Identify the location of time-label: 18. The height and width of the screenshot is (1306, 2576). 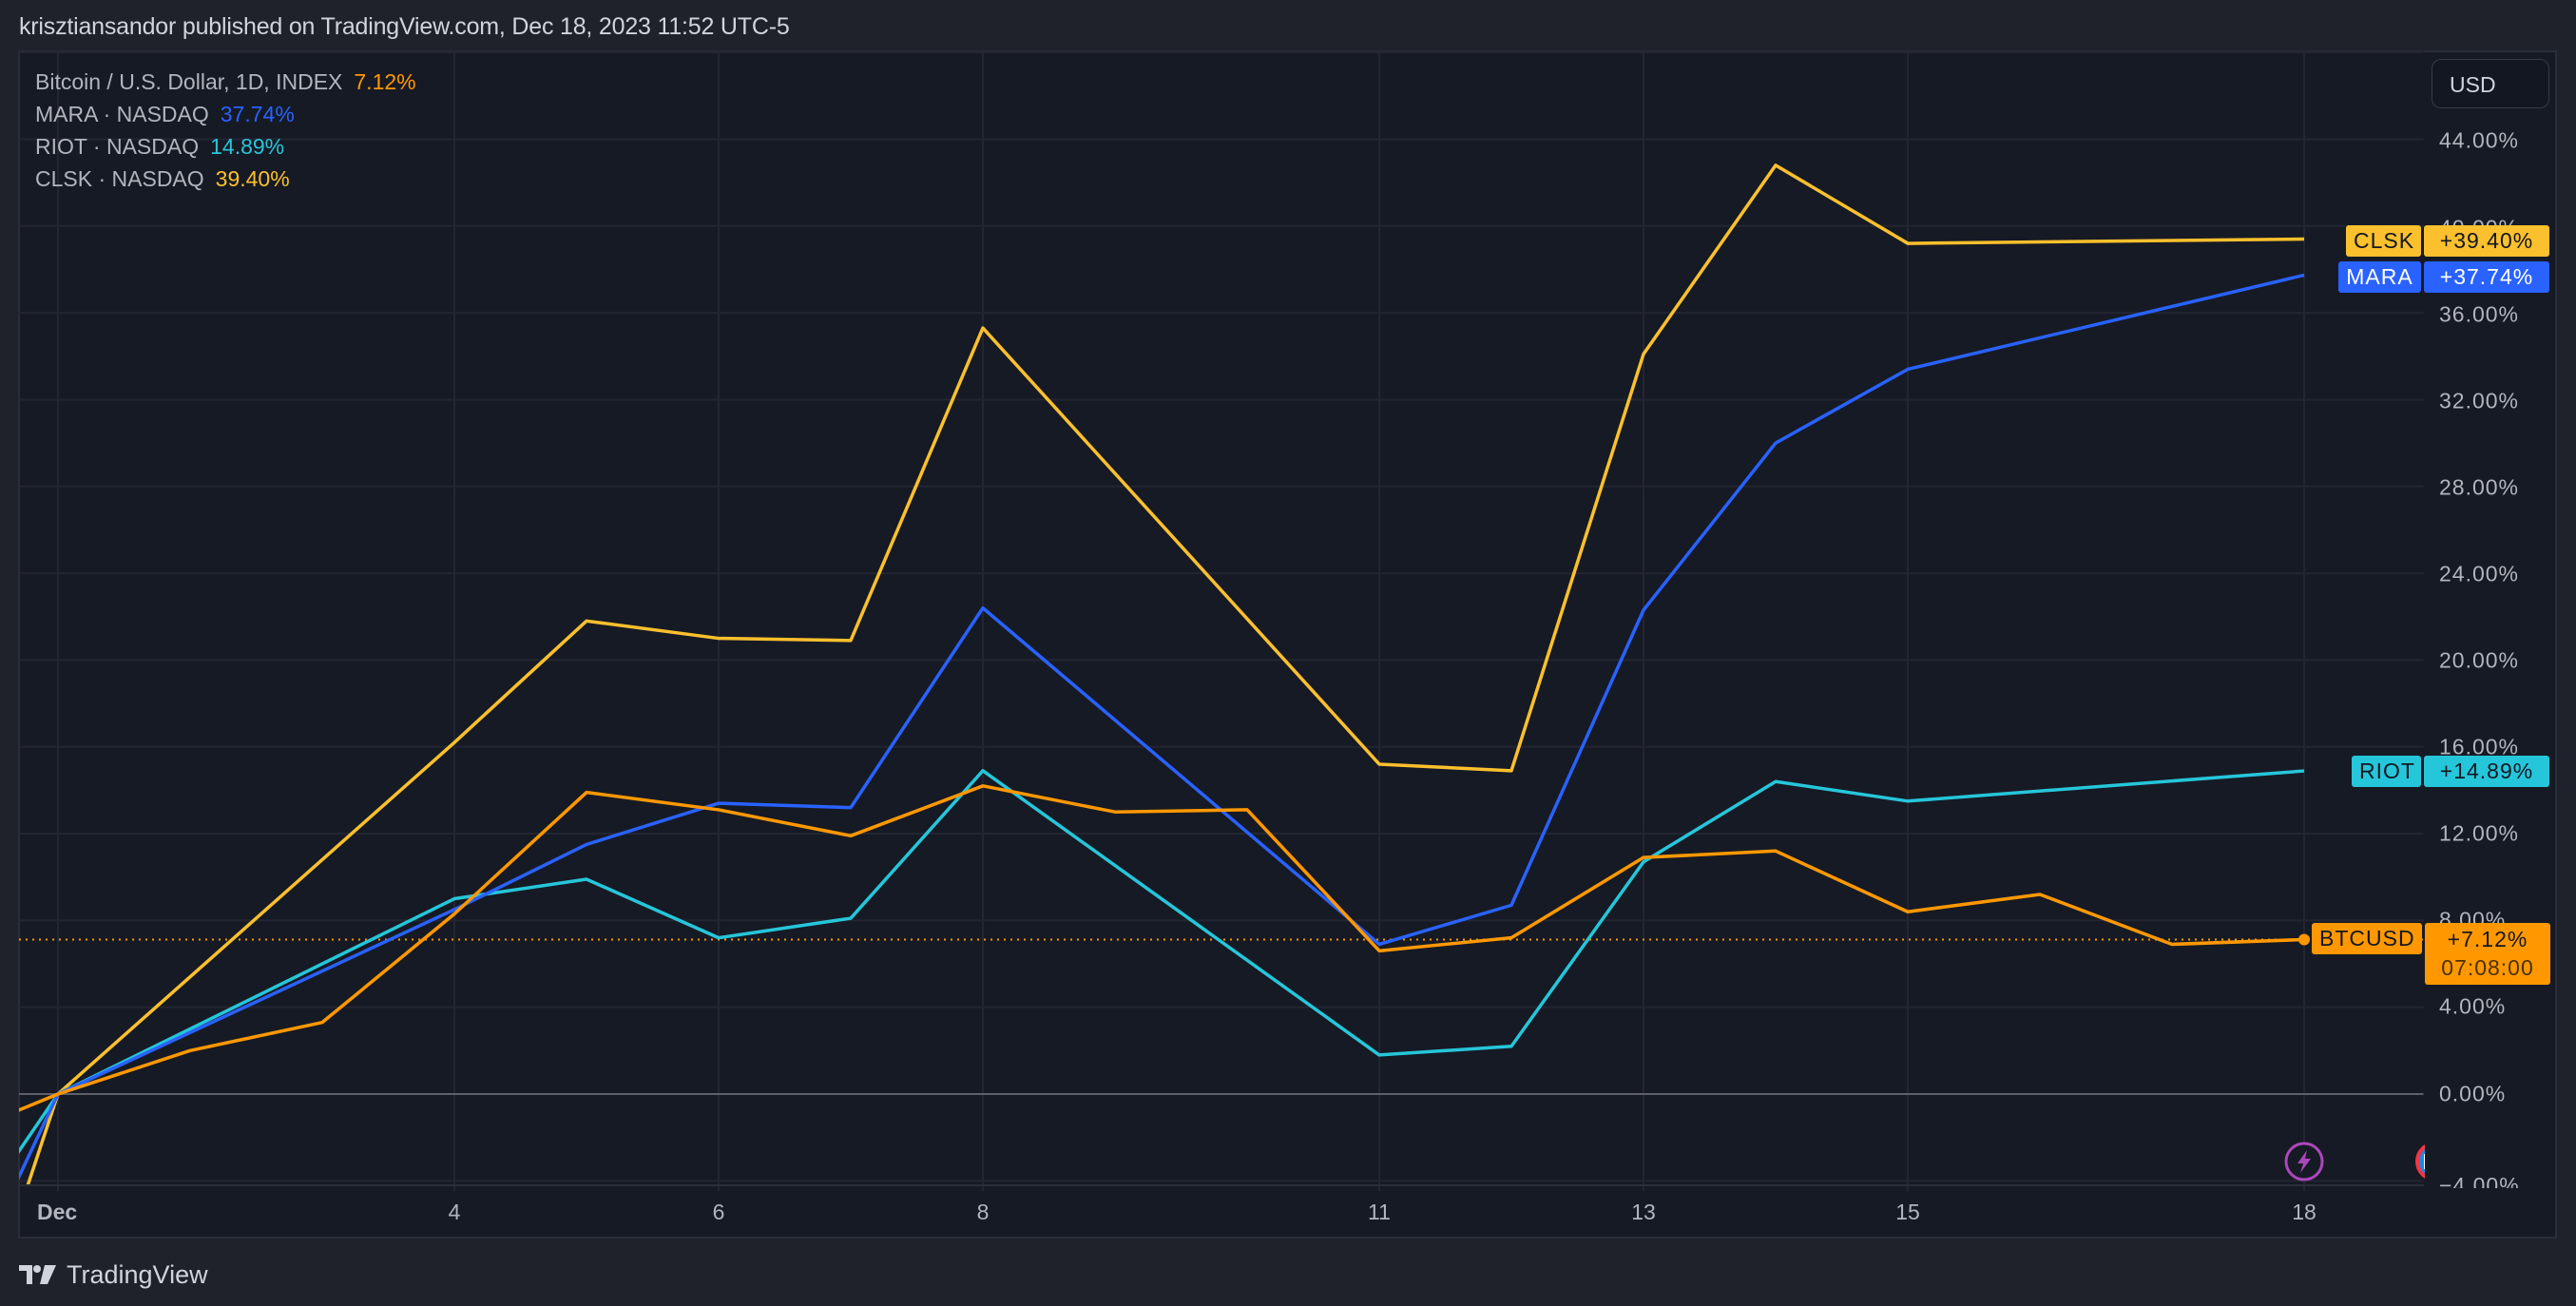
(2304, 1212).